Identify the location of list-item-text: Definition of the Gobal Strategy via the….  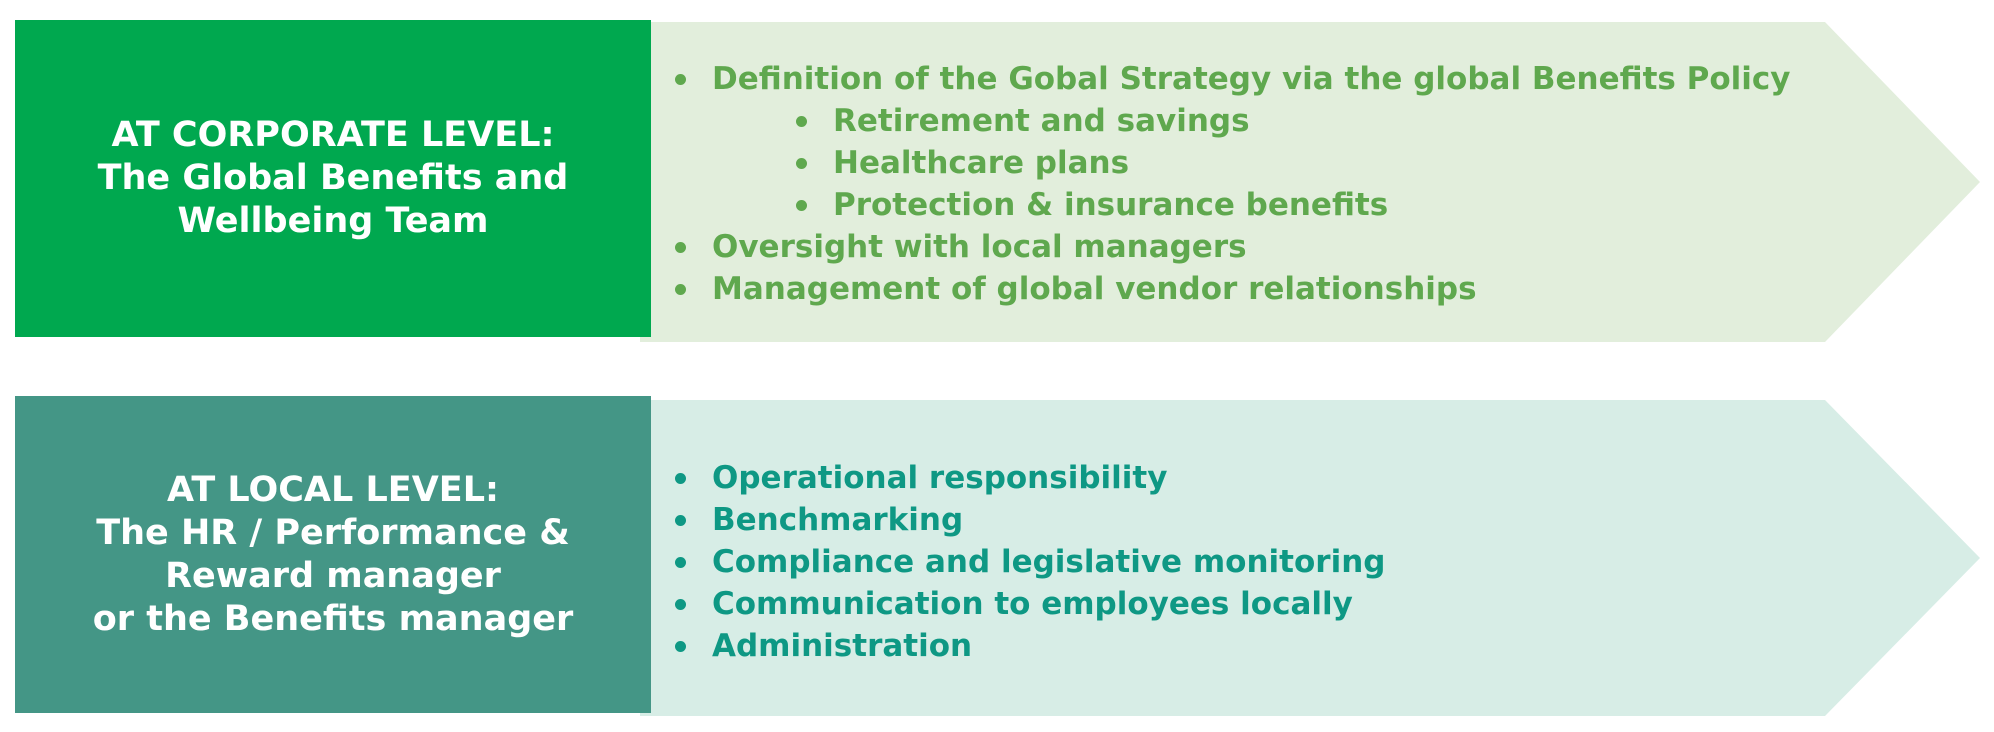
(1251, 79).